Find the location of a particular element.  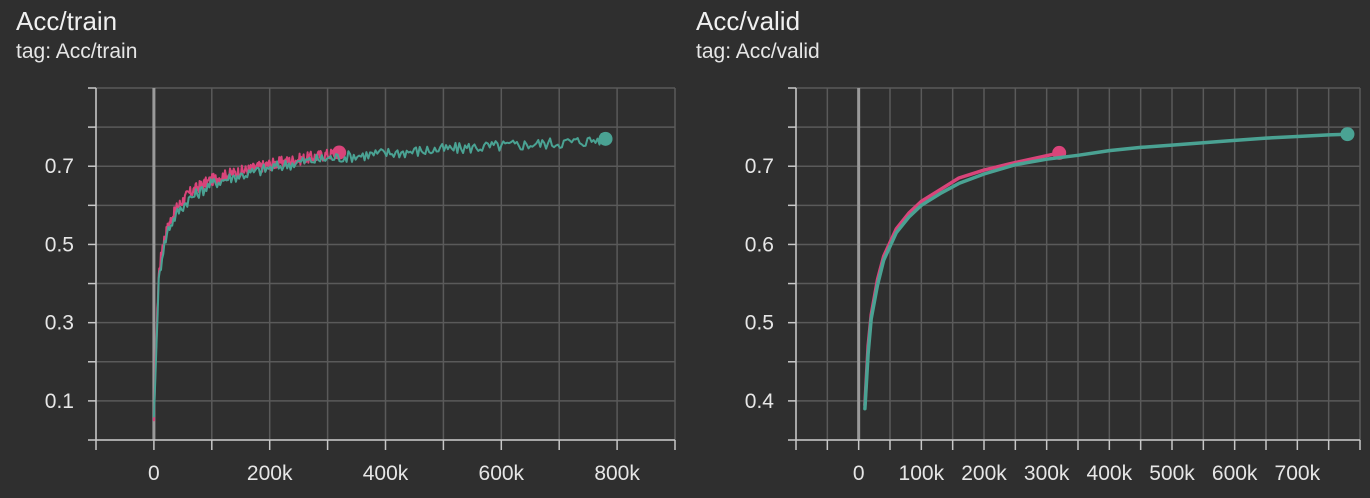

chart-title: Acc/train is located at coordinates (67, 21).